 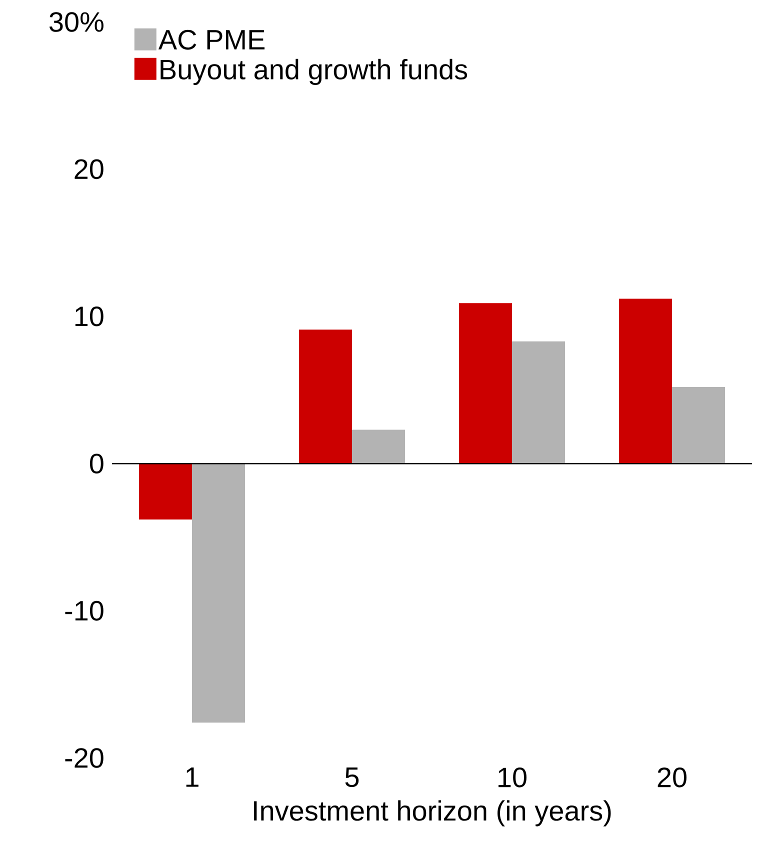 What do you see at coordinates (89, 169) in the screenshot?
I see `y-tick-label: 20` at bounding box center [89, 169].